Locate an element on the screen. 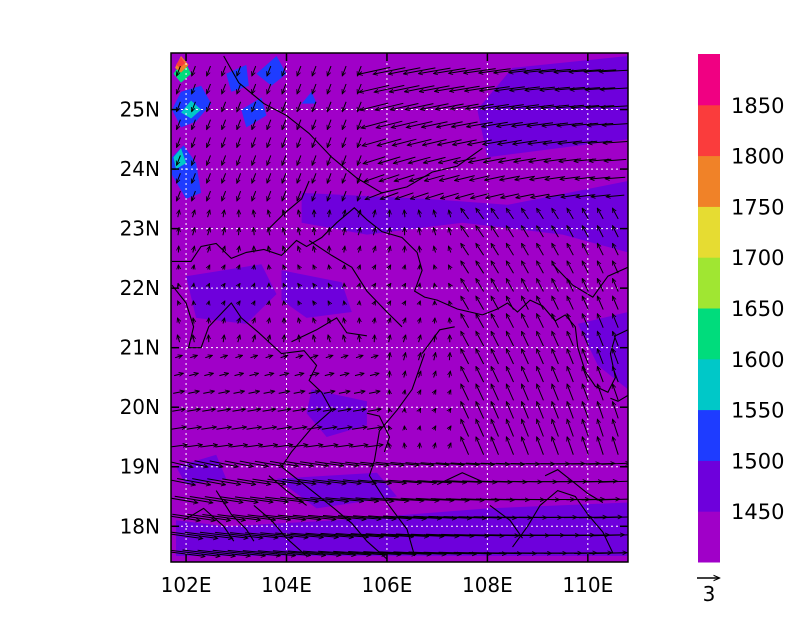 This screenshot has height=618, width=800. wind-reference-key: 3 is located at coordinates (708, 592).